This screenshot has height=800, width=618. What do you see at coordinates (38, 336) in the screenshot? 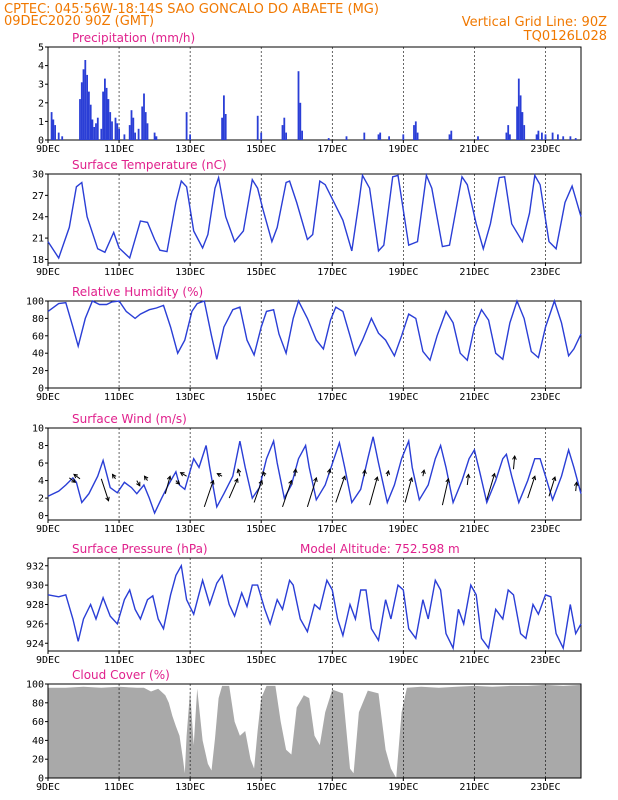
I see `y-tick-label: 60` at bounding box center [38, 336].